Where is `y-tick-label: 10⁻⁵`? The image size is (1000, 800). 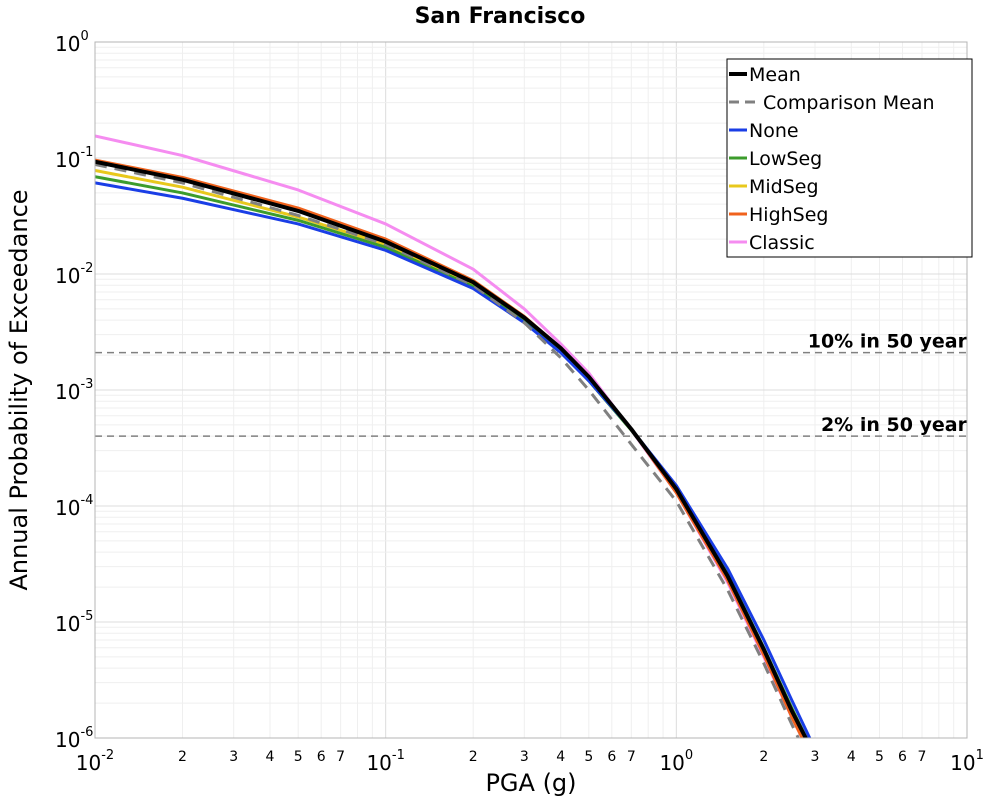 y-tick-label: 10⁻⁵ is located at coordinates (74, 622).